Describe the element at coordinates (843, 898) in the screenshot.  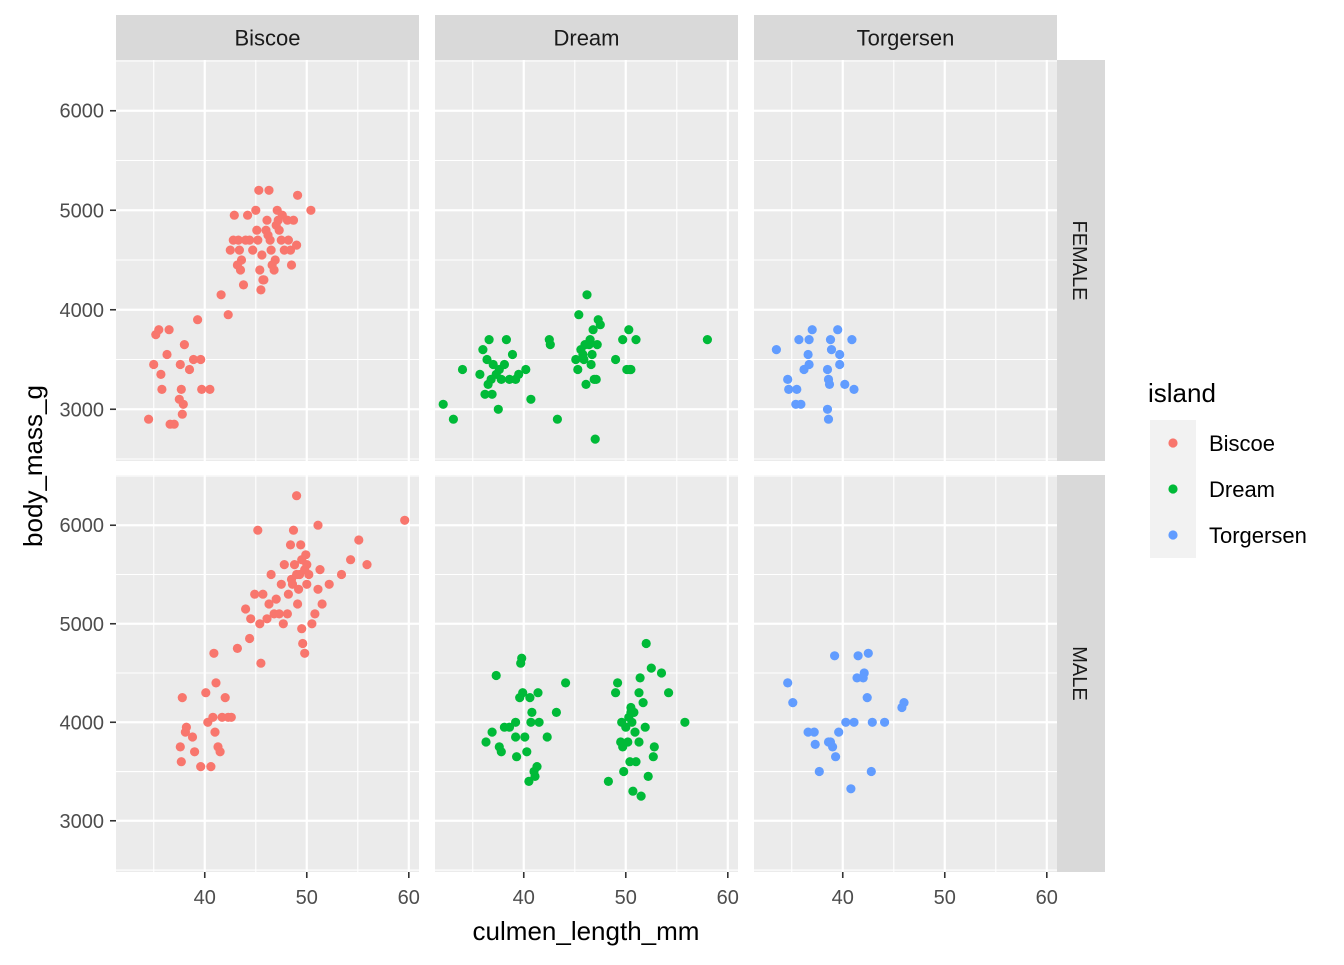
I see `x-tick-label: 40` at that location.